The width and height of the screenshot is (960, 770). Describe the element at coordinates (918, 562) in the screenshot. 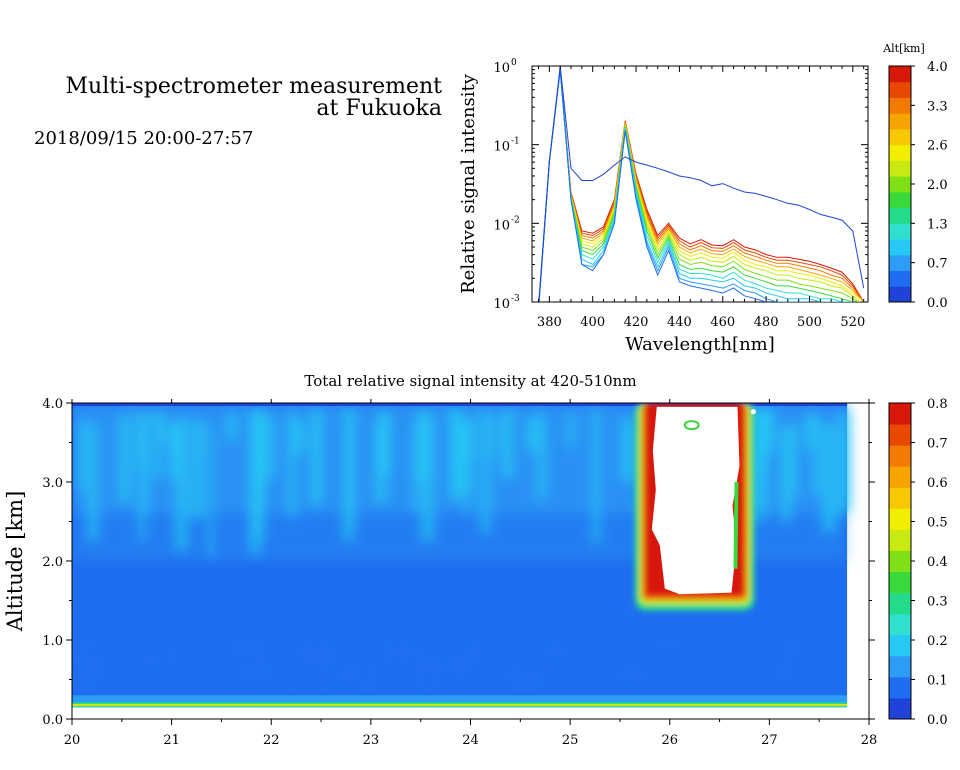

I see `heatmap-colorbar: 0.8 0.7 0.6 0.5 0.4 0.3 0.2 0.1 0.0` at that location.